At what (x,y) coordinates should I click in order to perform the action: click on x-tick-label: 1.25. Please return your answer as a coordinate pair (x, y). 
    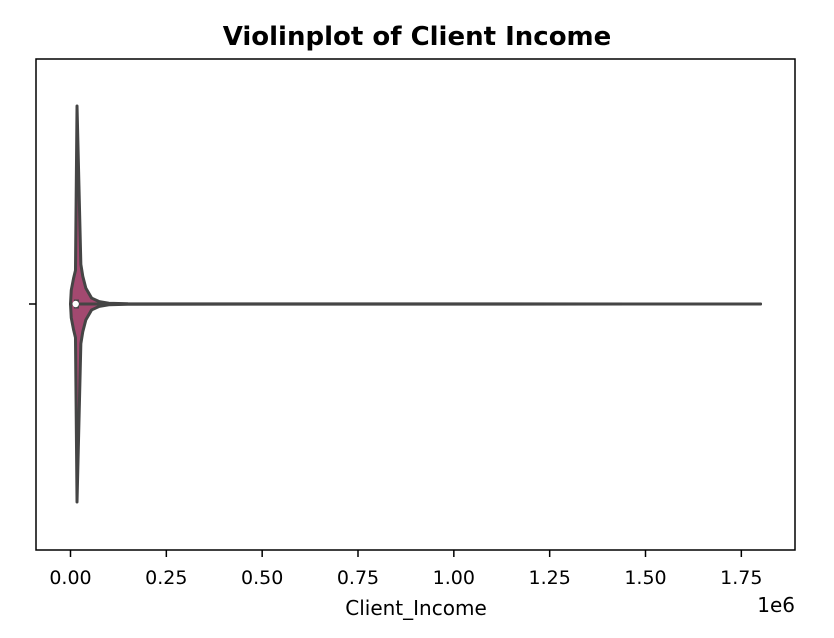
    Looking at the image, I should click on (550, 578).